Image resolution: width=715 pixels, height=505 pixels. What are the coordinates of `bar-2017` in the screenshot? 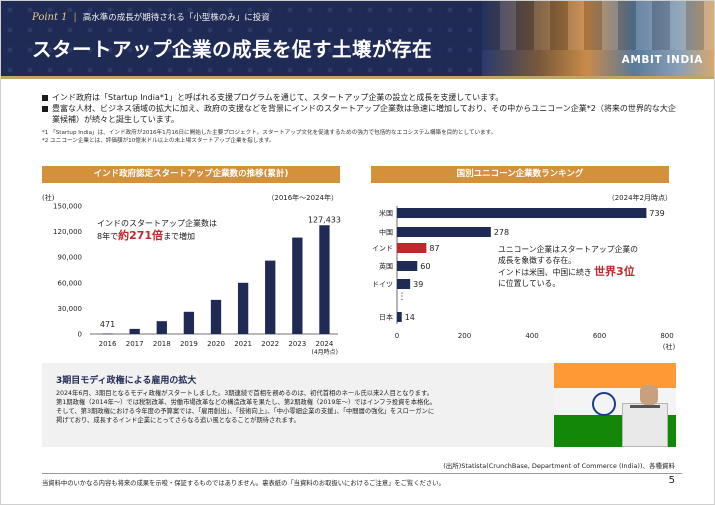 It's located at (134, 331).